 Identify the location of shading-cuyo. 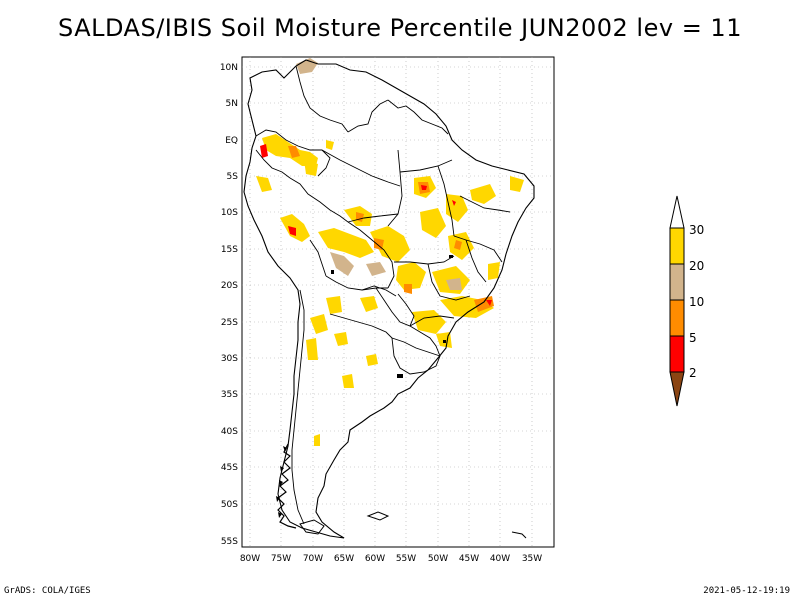
(348, 381).